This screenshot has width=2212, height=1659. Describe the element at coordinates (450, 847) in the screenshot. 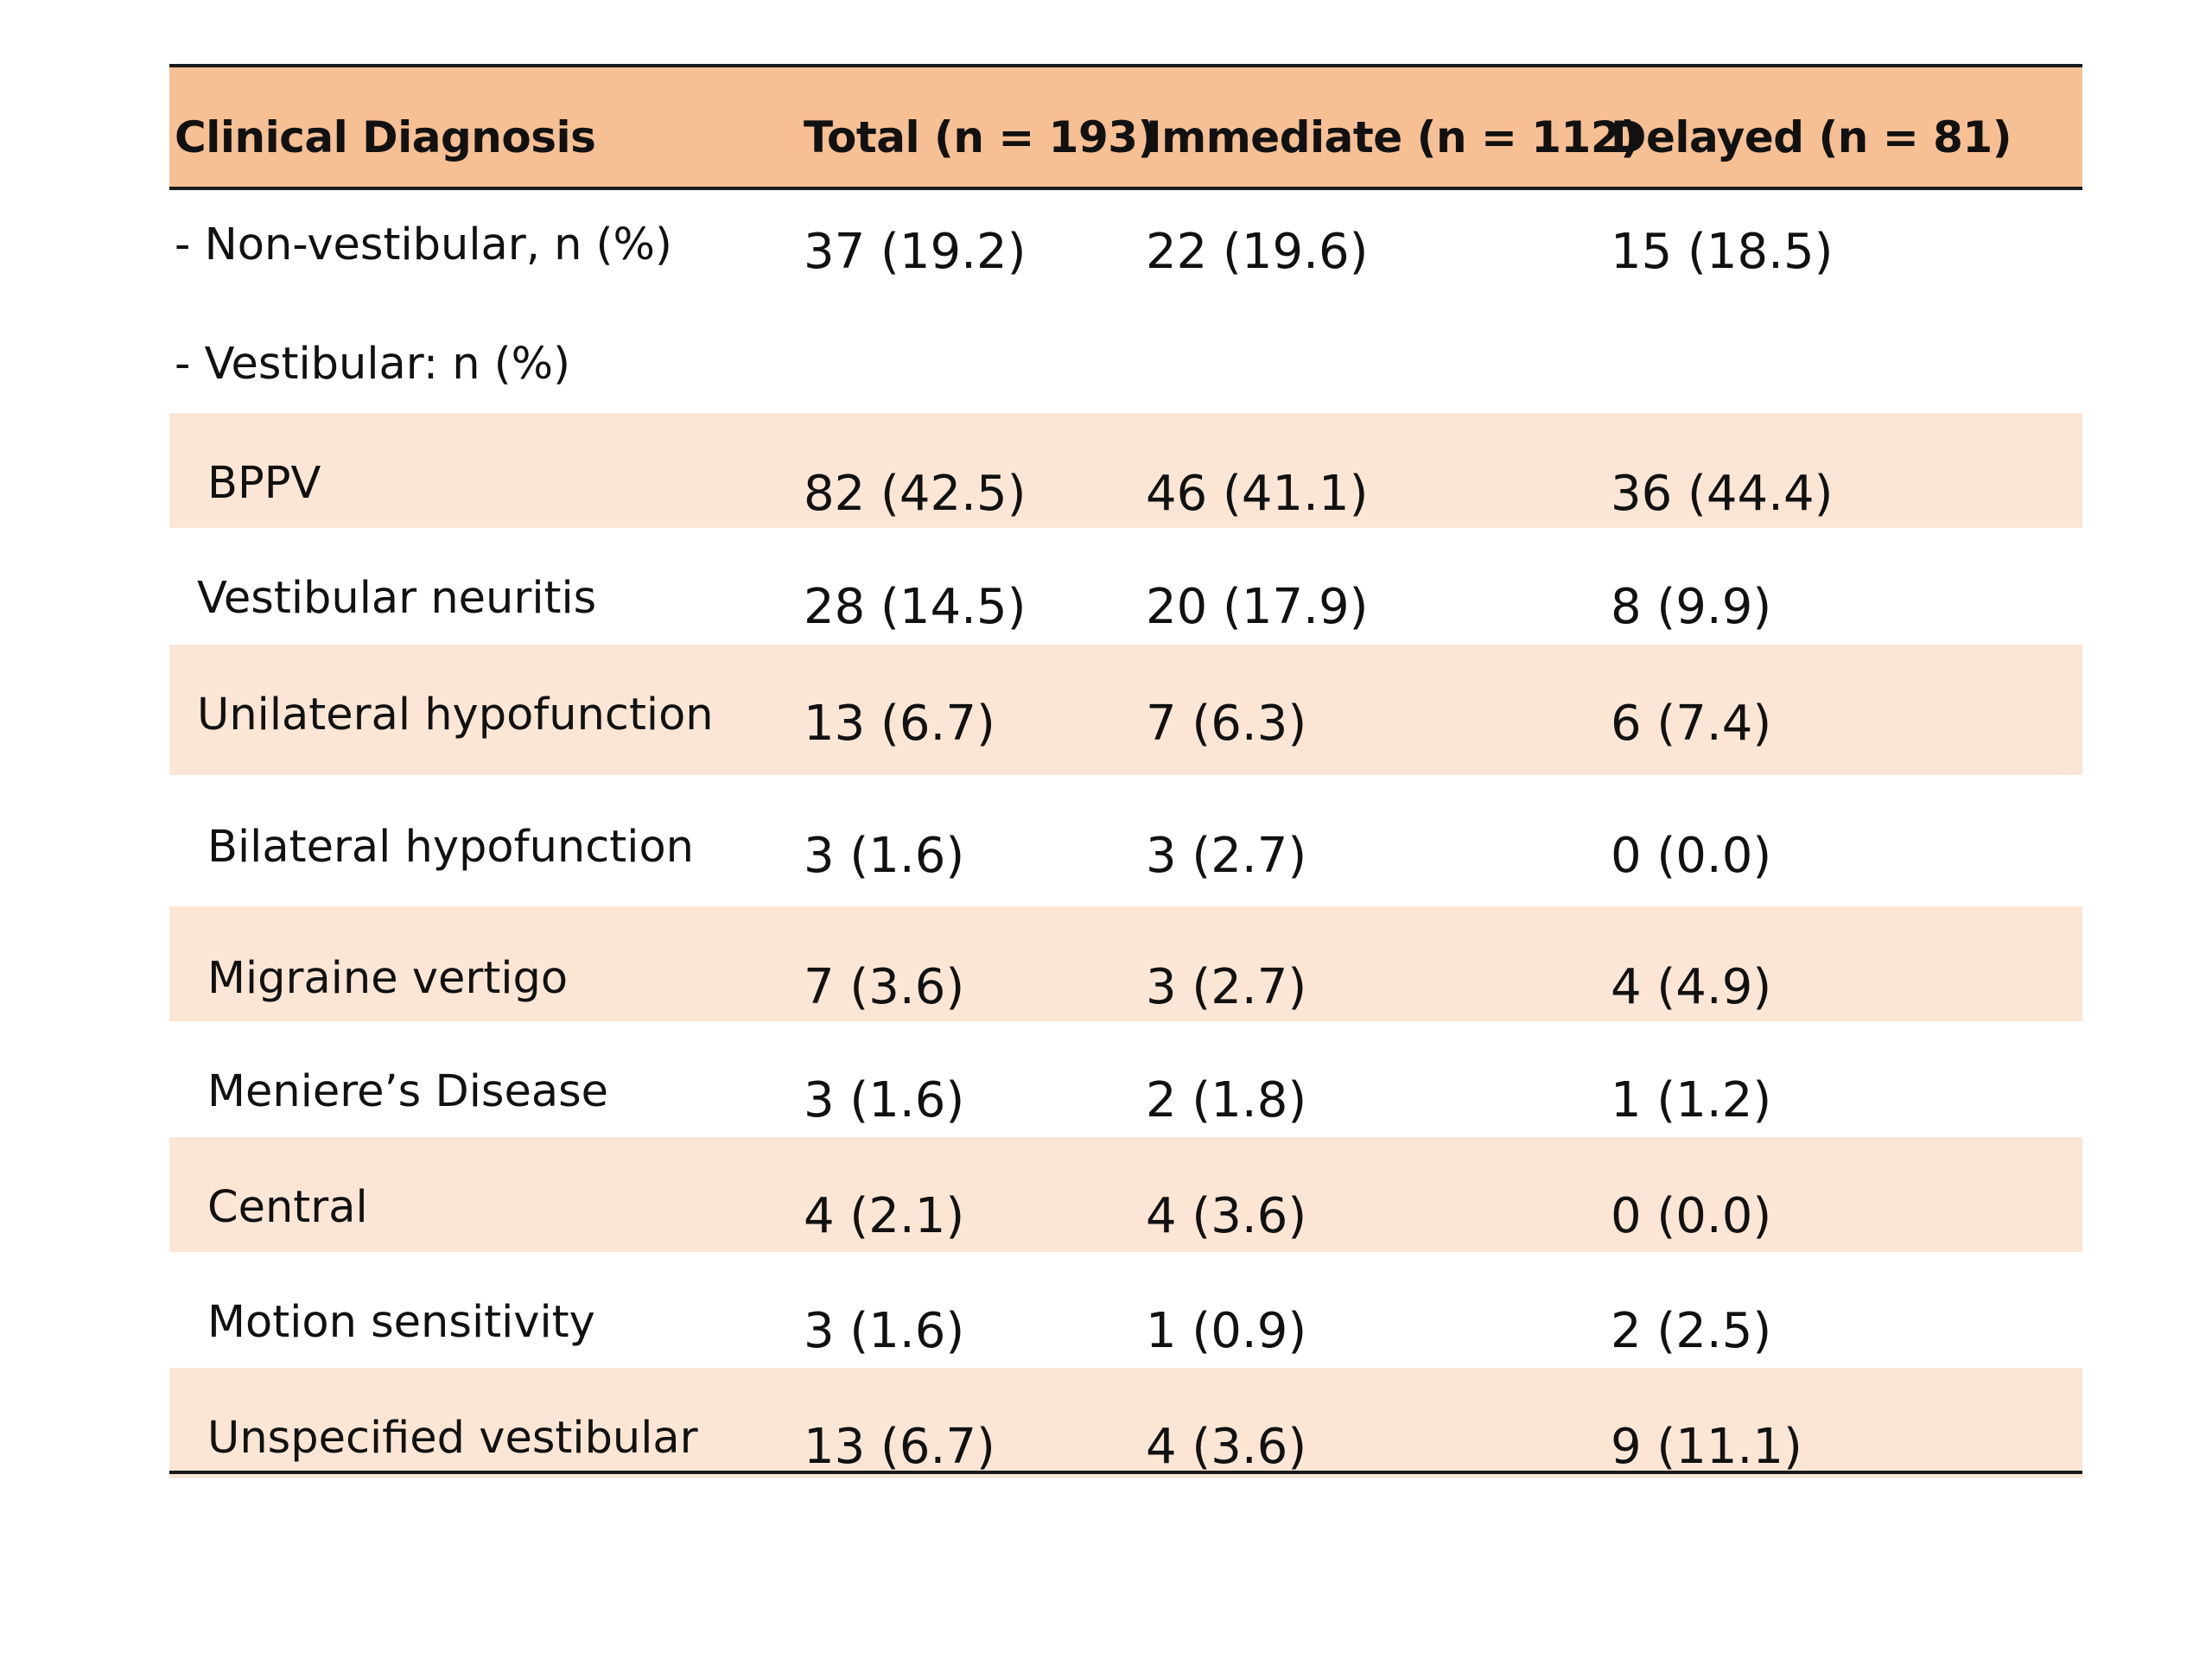

I see `row-label: Bilateral hypofunction` at that location.